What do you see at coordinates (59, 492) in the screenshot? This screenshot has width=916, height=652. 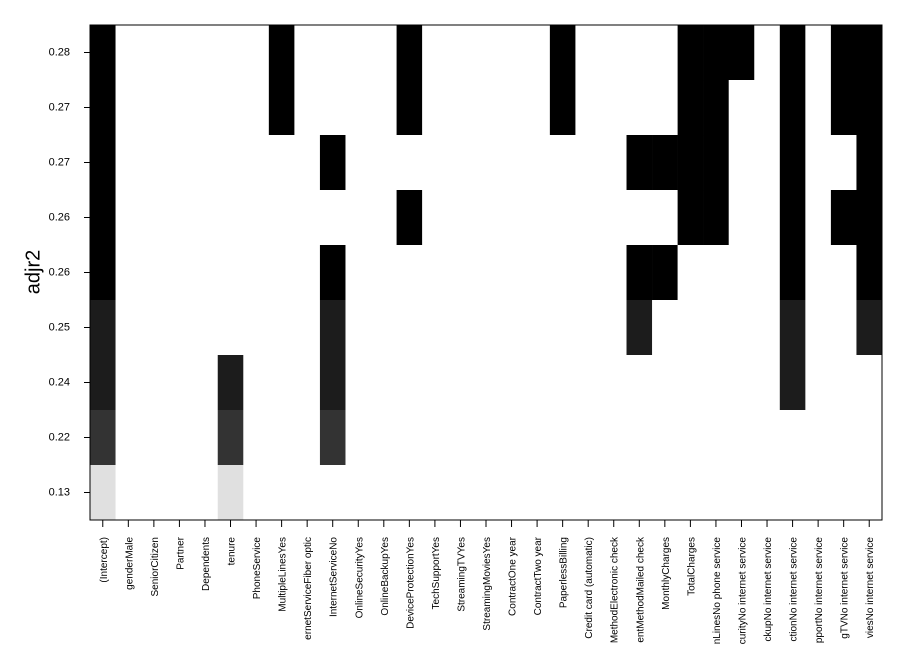 I see `y-tick-label: 0.13` at bounding box center [59, 492].